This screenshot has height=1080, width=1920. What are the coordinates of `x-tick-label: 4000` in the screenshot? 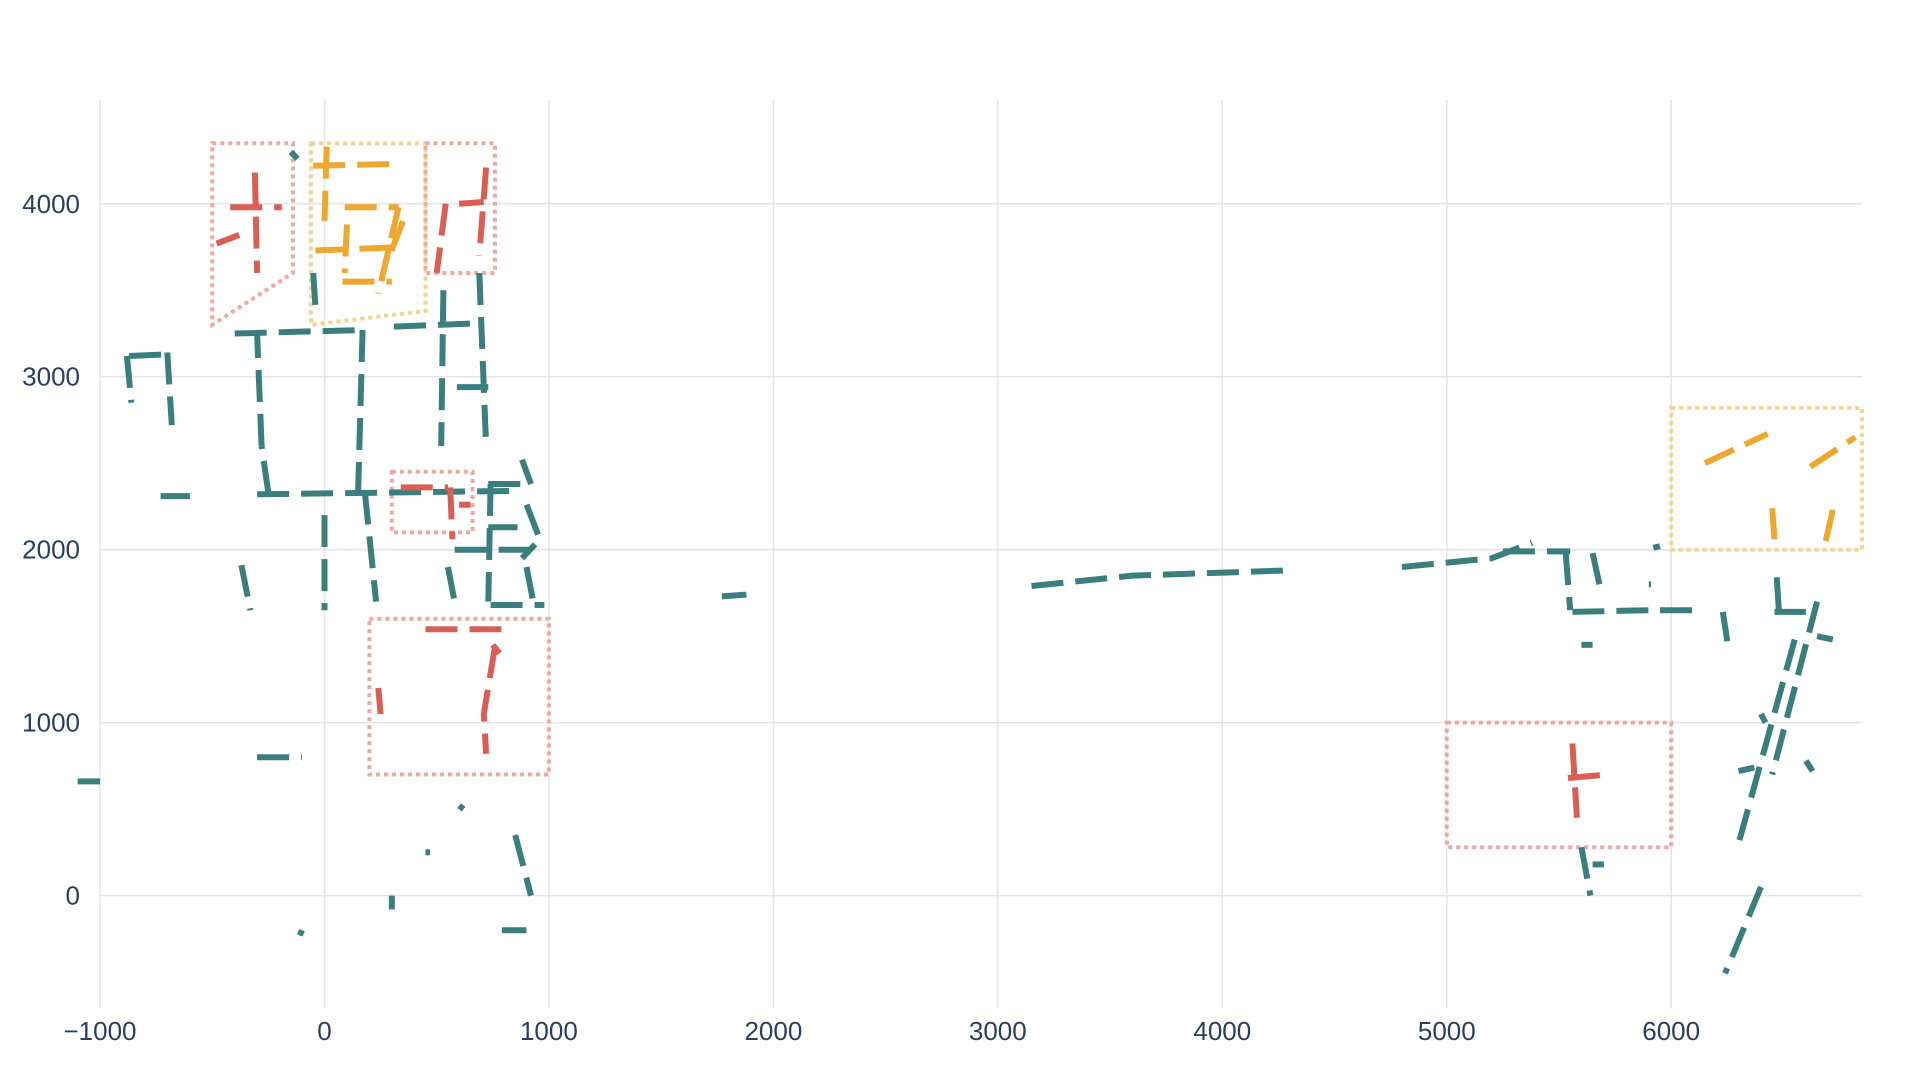 It's located at (1222, 1031).